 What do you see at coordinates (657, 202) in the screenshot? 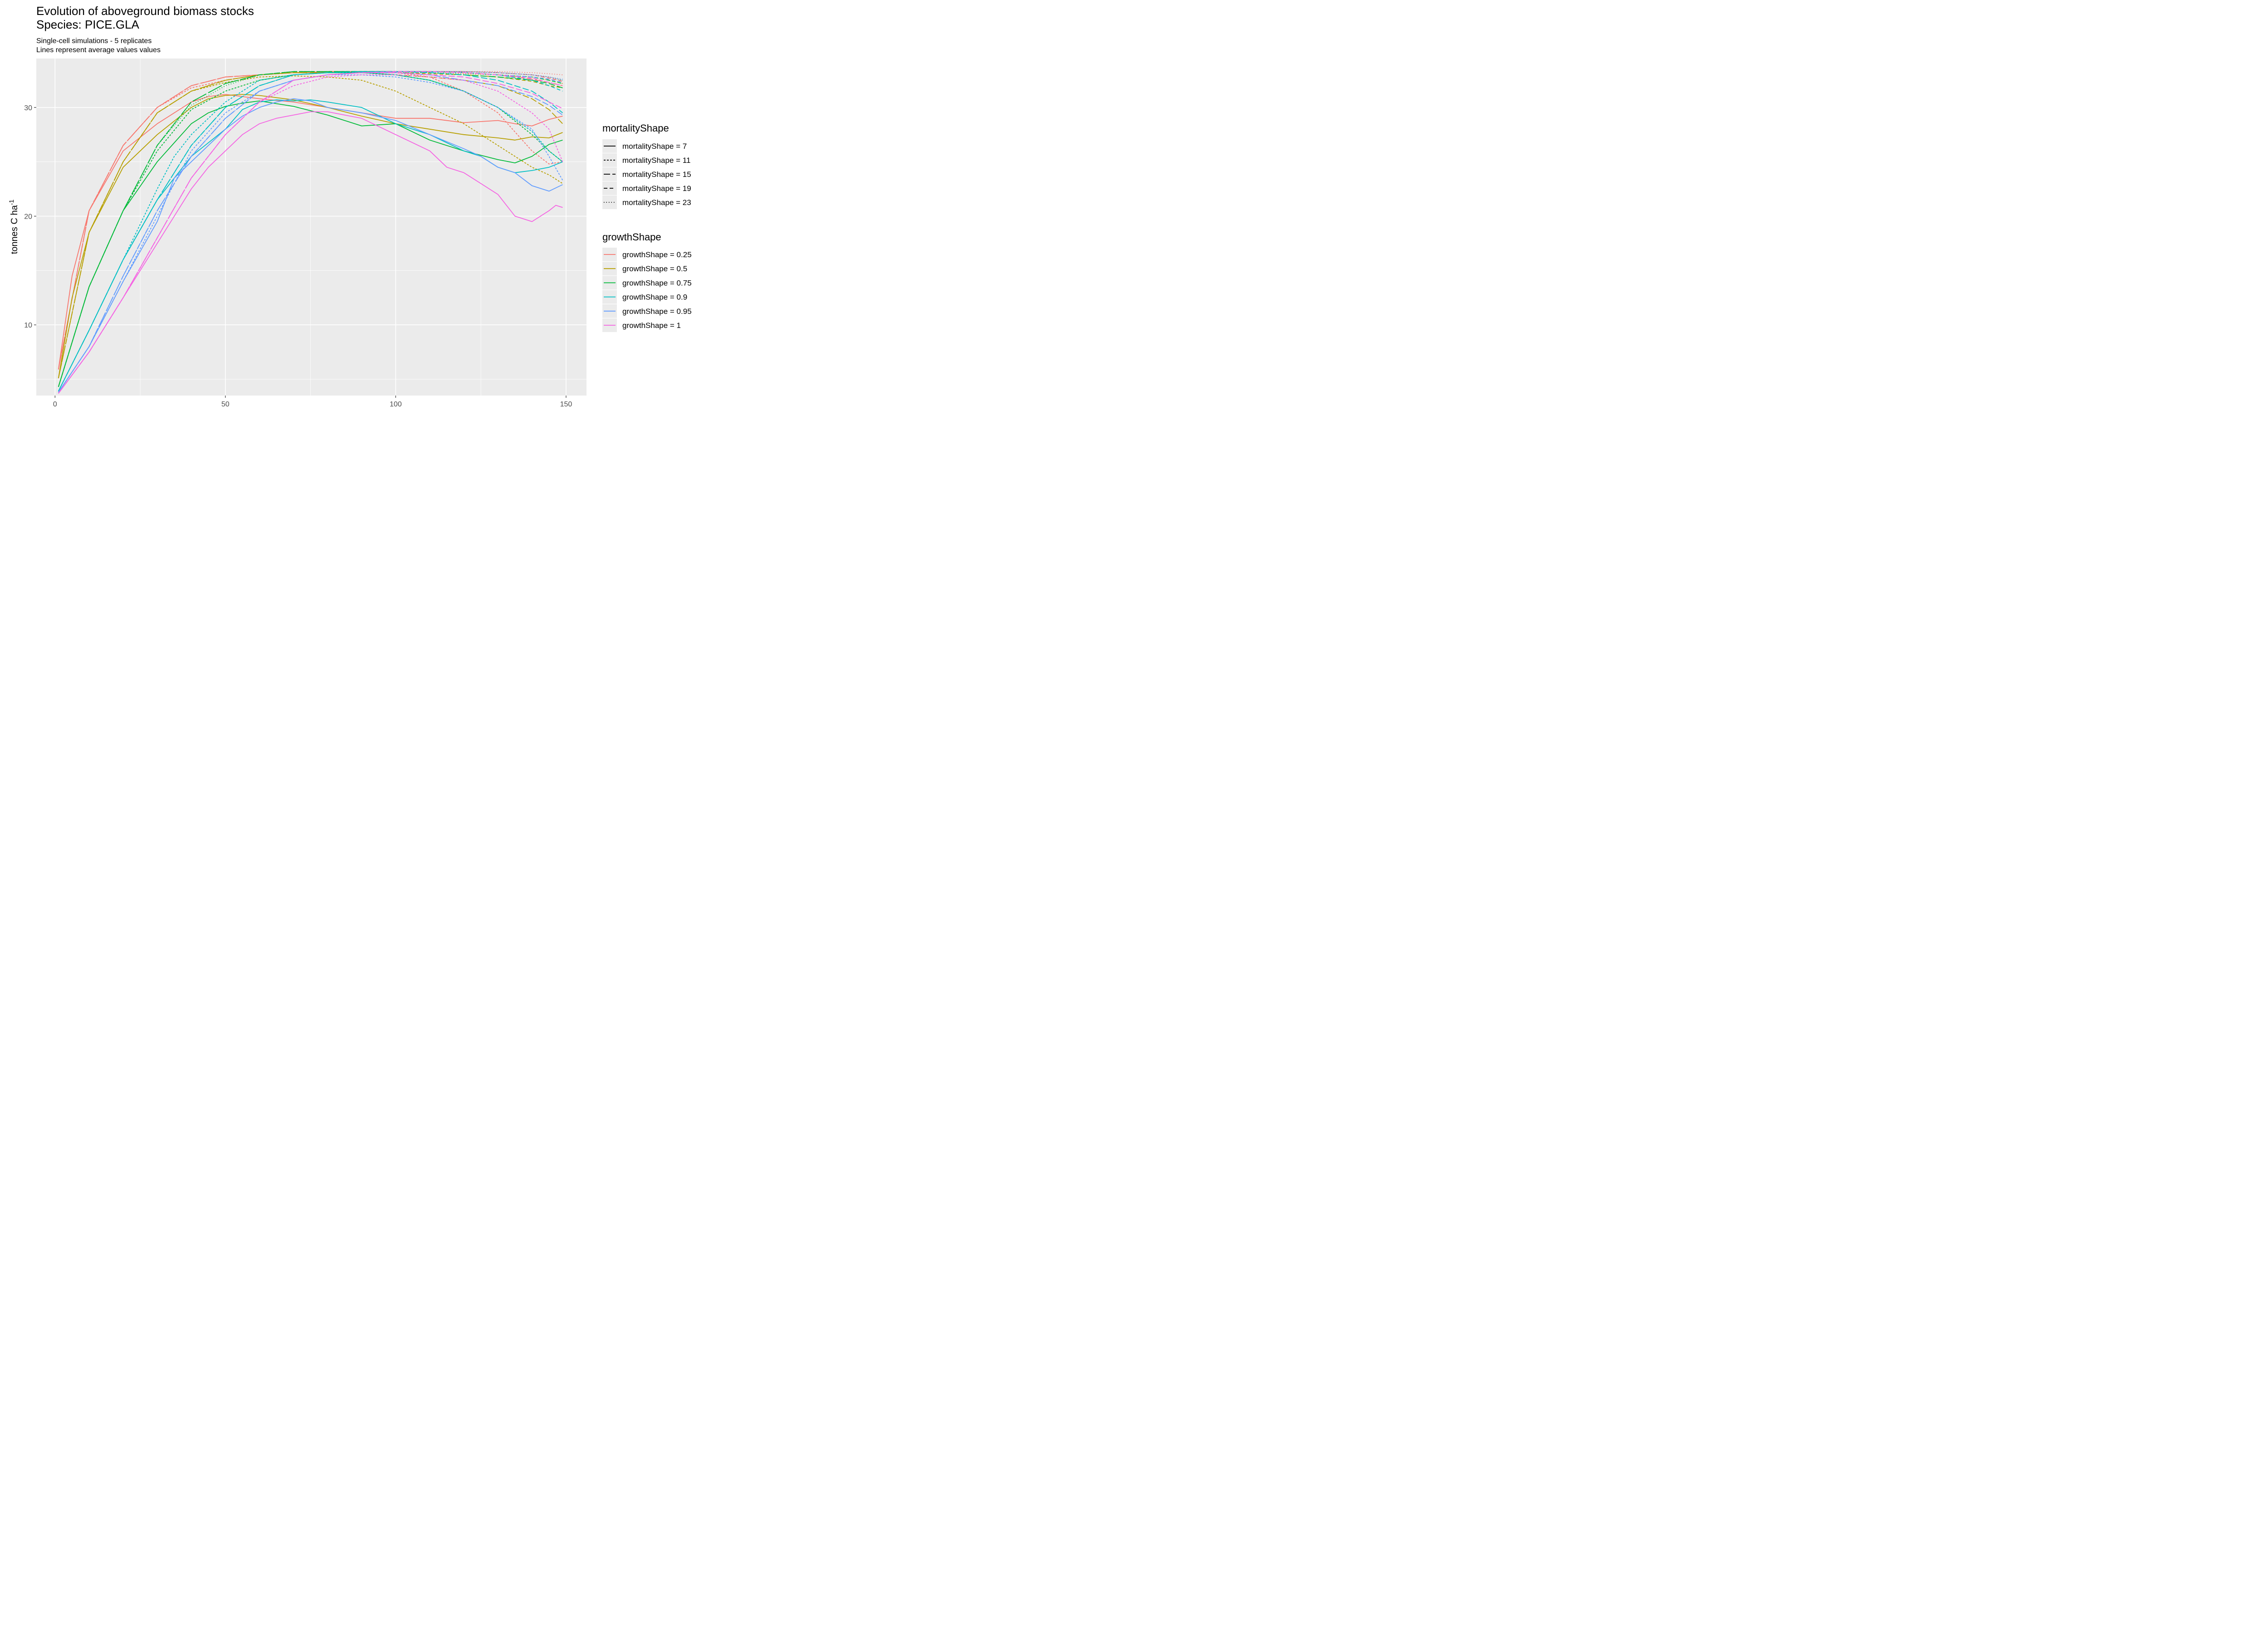
I see `legend-mortality-label: mortalityShape = 23` at bounding box center [657, 202].